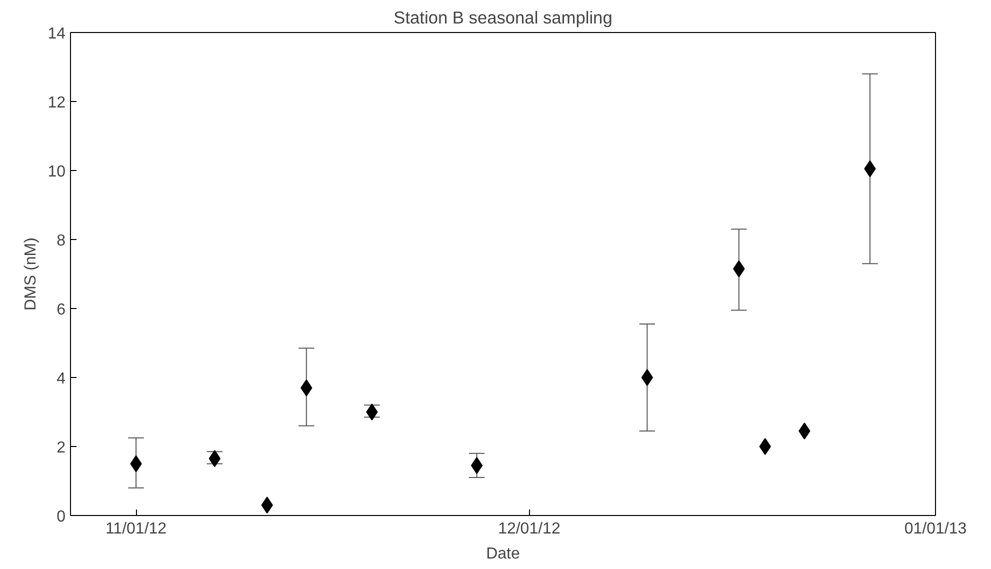  I want to click on y-tick-label: 4, so click(61, 379).